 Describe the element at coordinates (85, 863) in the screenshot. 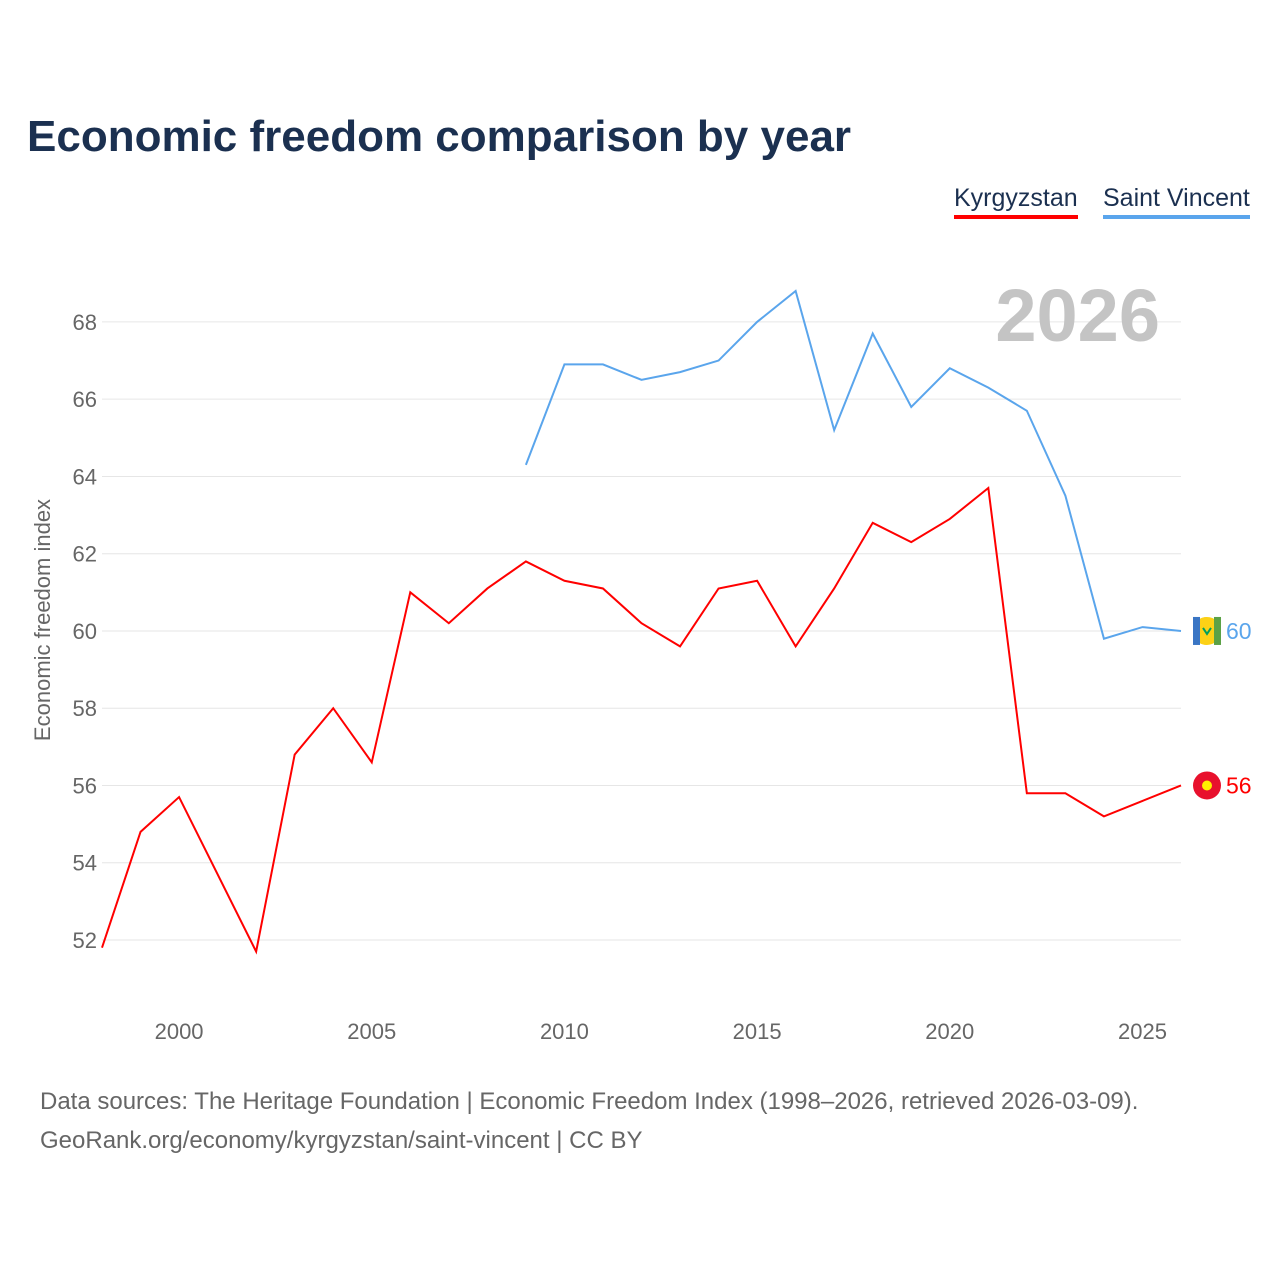

I see `y-tick-label: 54` at that location.